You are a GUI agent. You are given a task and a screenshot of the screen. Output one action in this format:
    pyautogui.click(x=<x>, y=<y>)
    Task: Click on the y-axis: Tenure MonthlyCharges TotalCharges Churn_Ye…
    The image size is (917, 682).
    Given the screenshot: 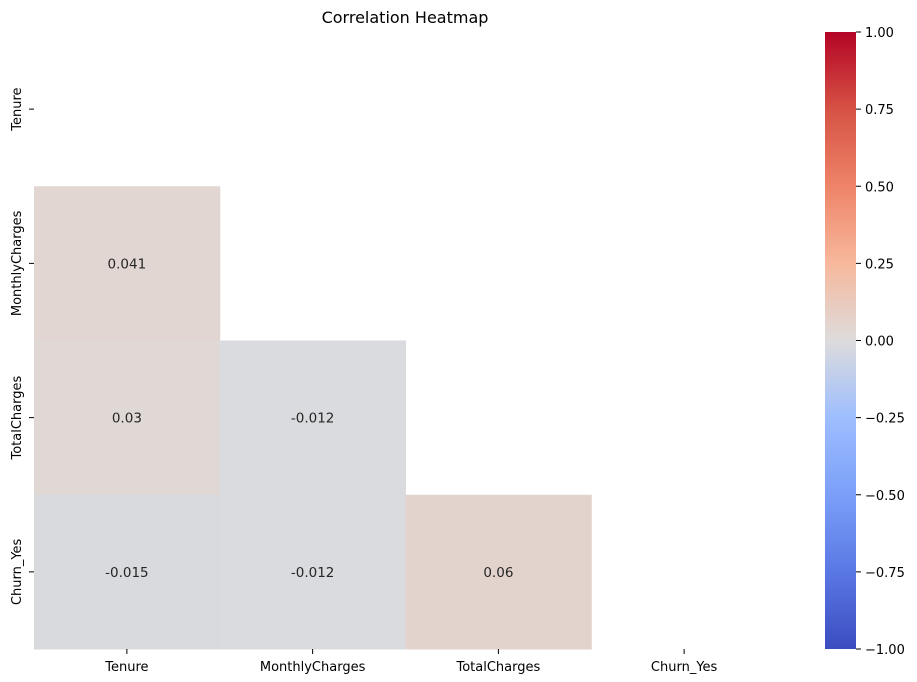 What is the action you would take?
    pyautogui.click(x=22, y=346)
    